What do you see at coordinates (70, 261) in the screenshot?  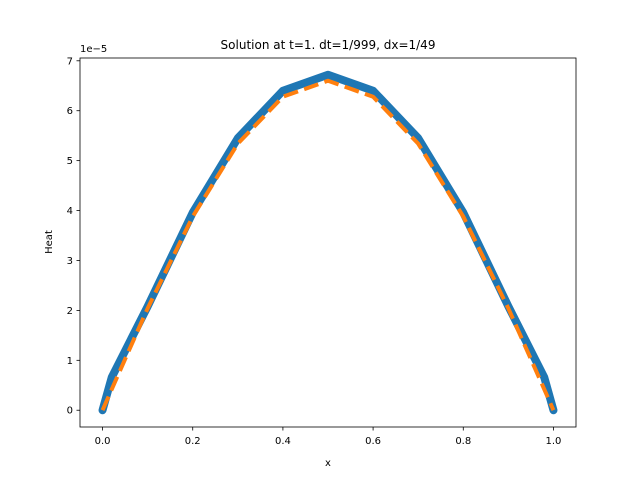 I see `y-tick-label: 3` at bounding box center [70, 261].